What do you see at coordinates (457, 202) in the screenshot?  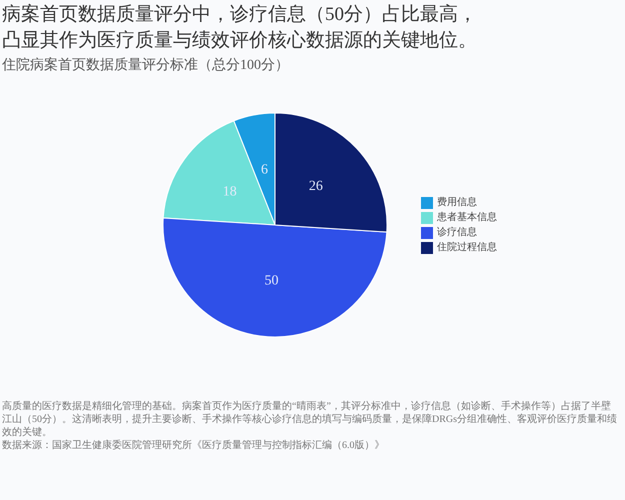 I see `legend-label: 费用信息` at bounding box center [457, 202].